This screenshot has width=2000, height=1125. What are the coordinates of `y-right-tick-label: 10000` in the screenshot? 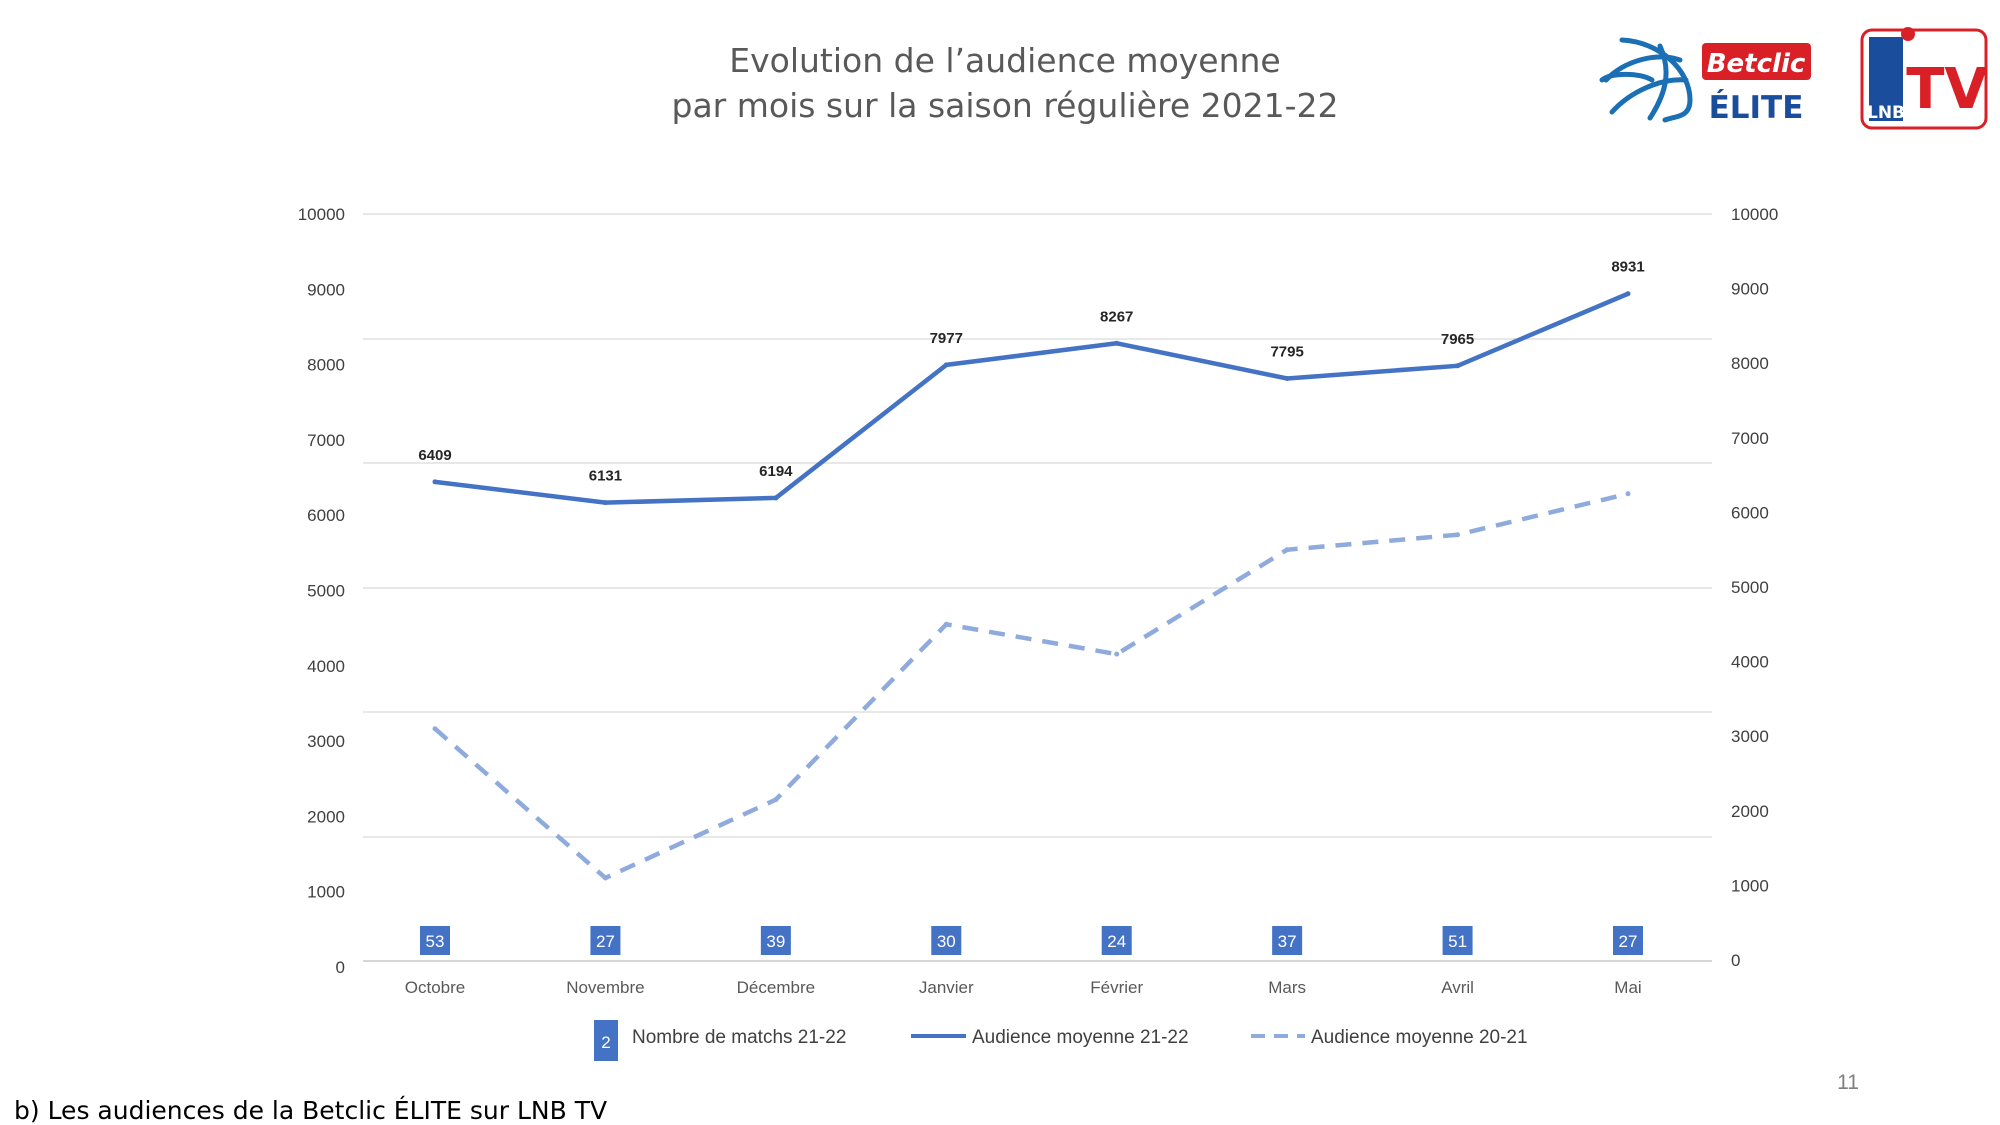 It's located at (1754, 214).